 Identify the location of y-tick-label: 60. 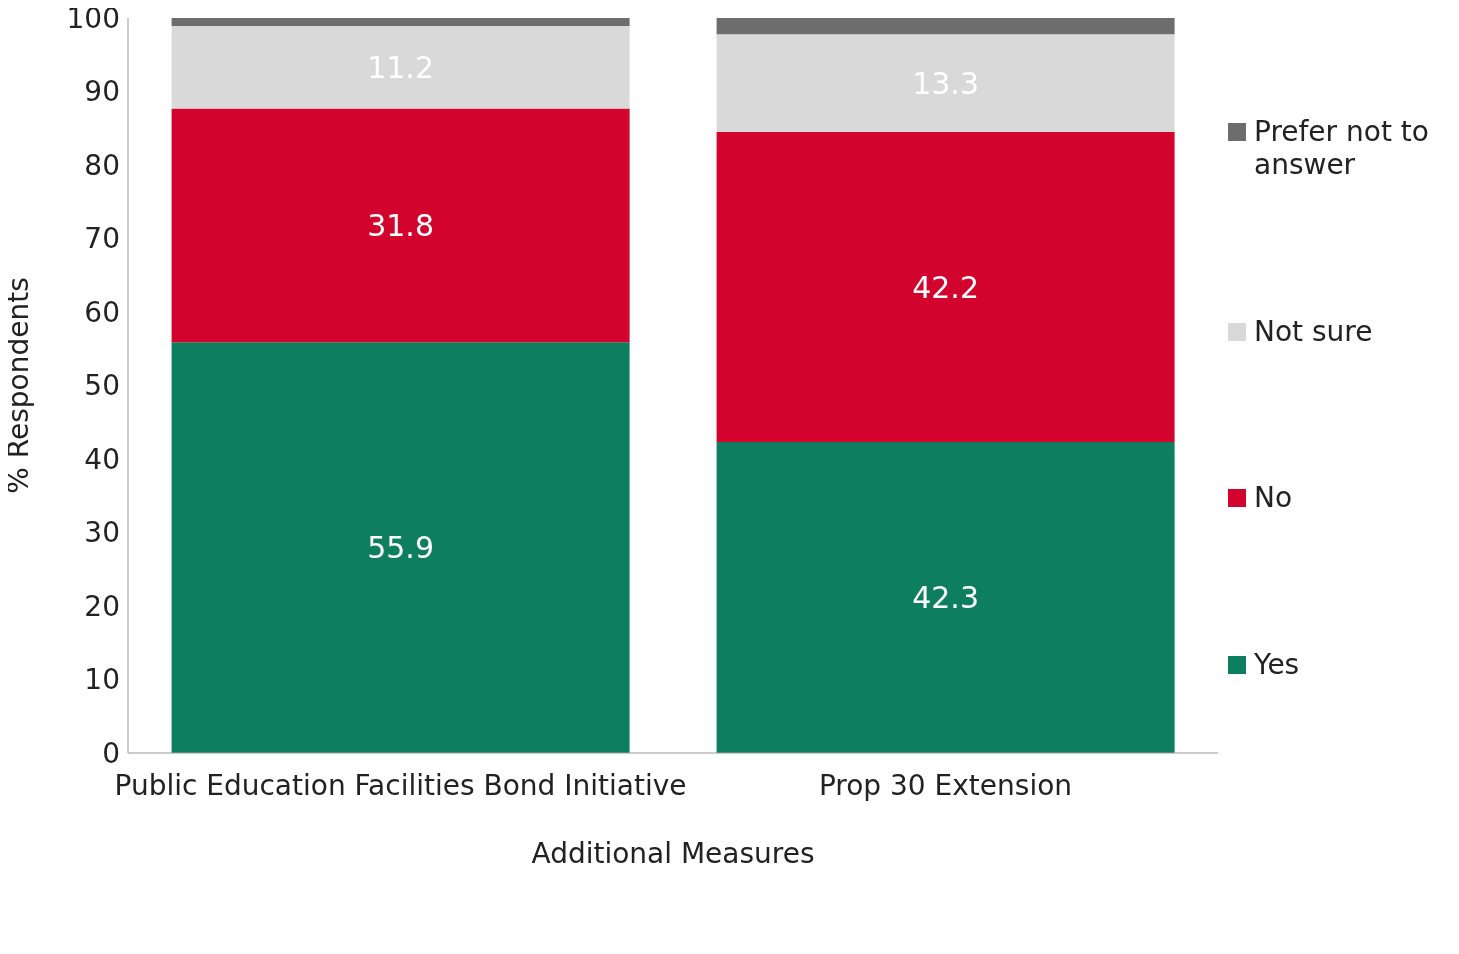
(102, 312).